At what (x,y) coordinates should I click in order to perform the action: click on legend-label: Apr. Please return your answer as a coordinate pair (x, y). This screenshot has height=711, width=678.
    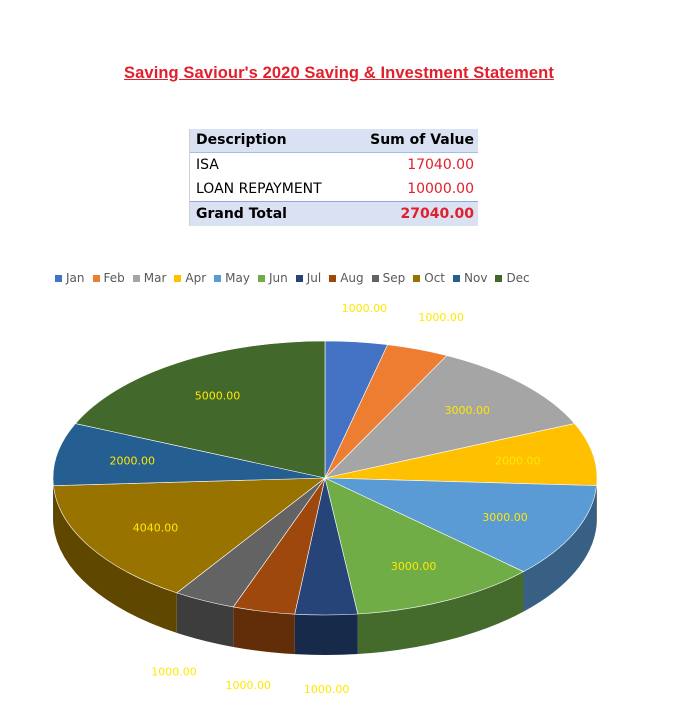
    Looking at the image, I should click on (196, 278).